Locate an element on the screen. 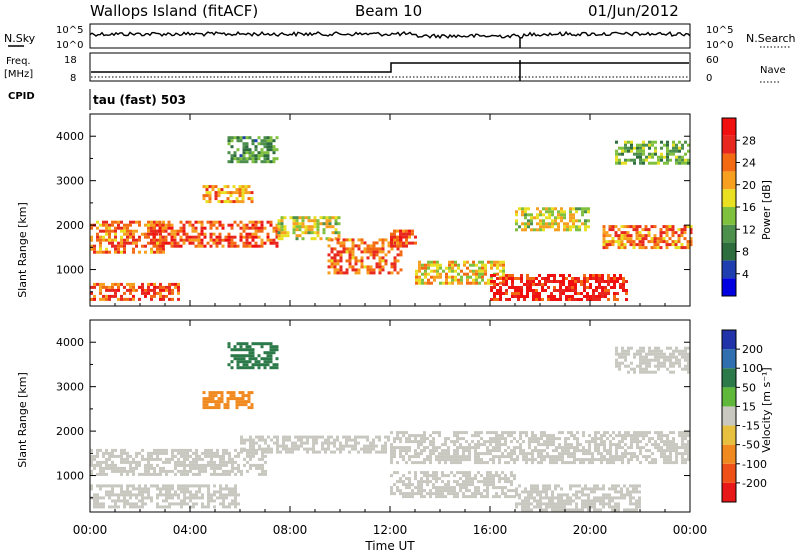  colorbar-tick-label: 15 is located at coordinates (749, 406).